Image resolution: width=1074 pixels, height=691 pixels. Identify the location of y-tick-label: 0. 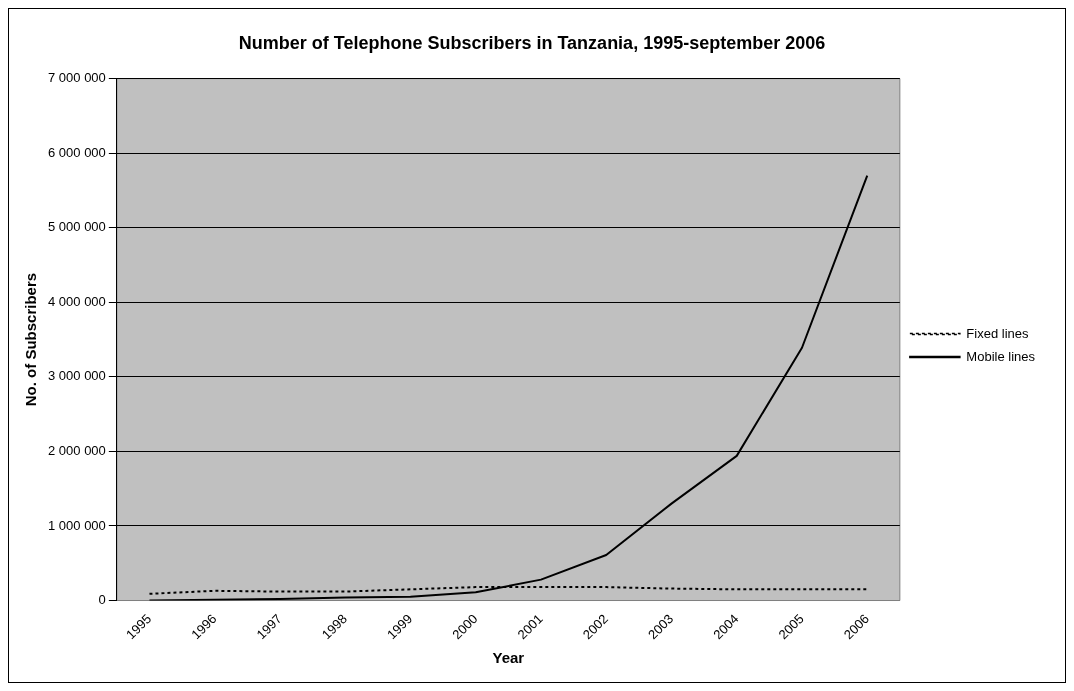
(102, 600).